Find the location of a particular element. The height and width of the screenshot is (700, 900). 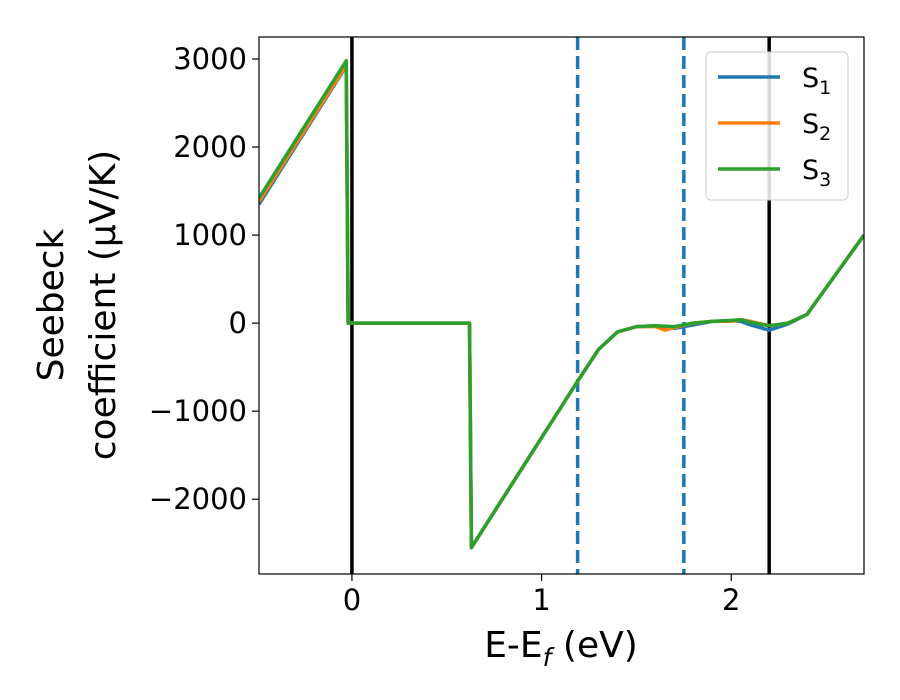

y-axis-label-line1: Seebeck is located at coordinates (51, 304).